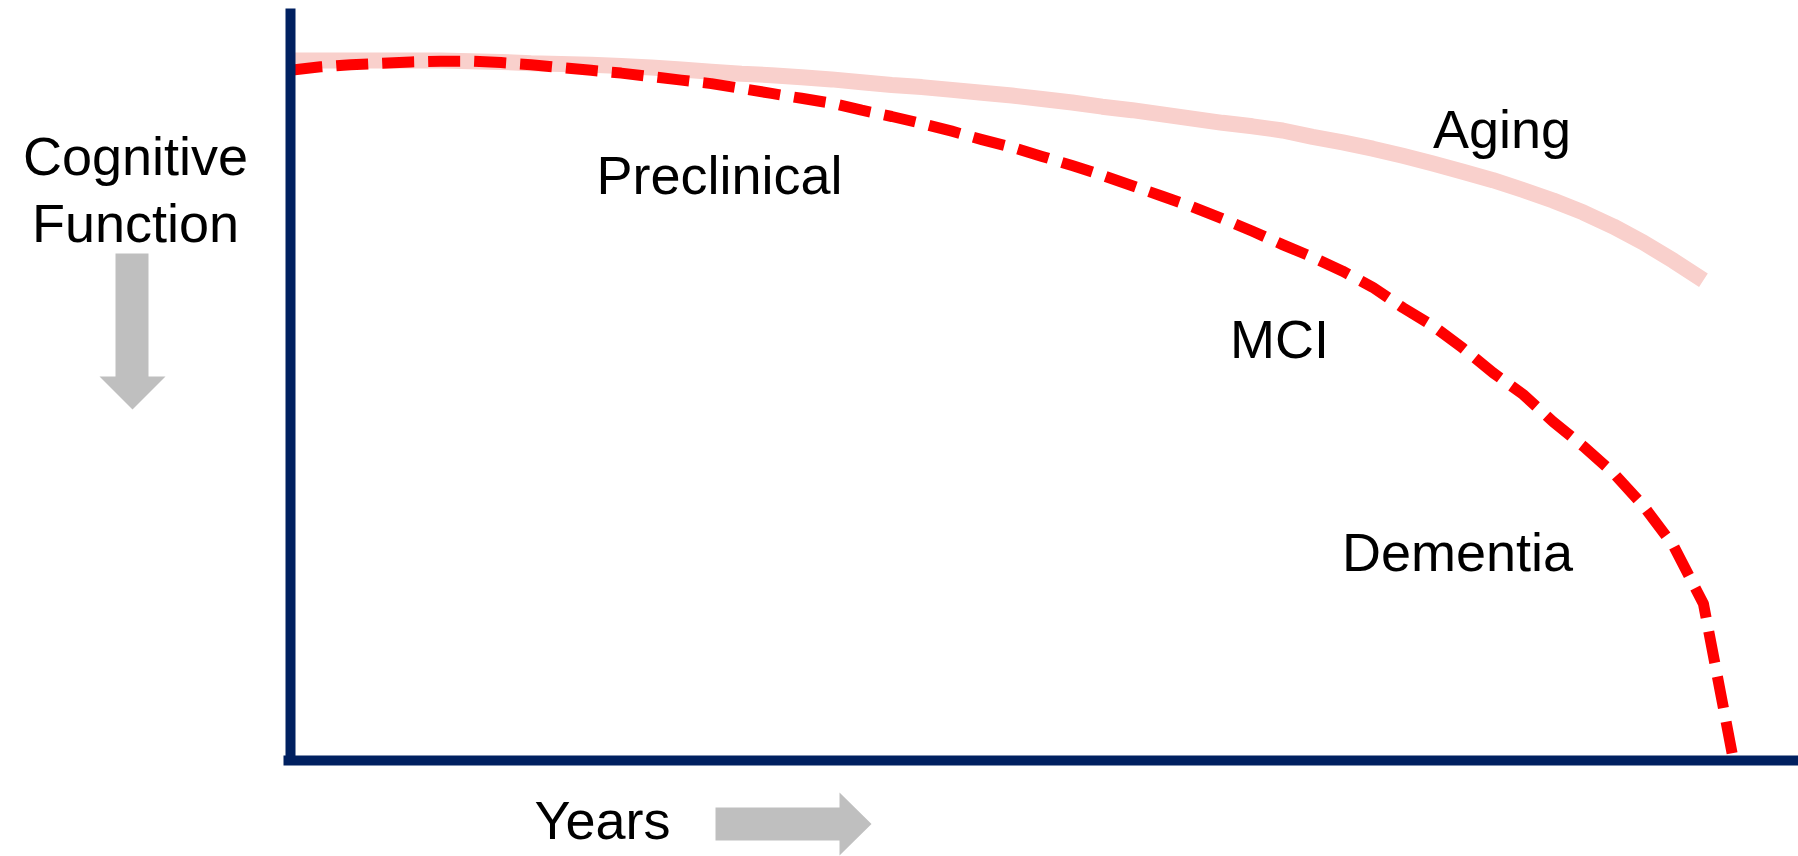  I want to click on annotation: Dementia, so click(1458, 551).